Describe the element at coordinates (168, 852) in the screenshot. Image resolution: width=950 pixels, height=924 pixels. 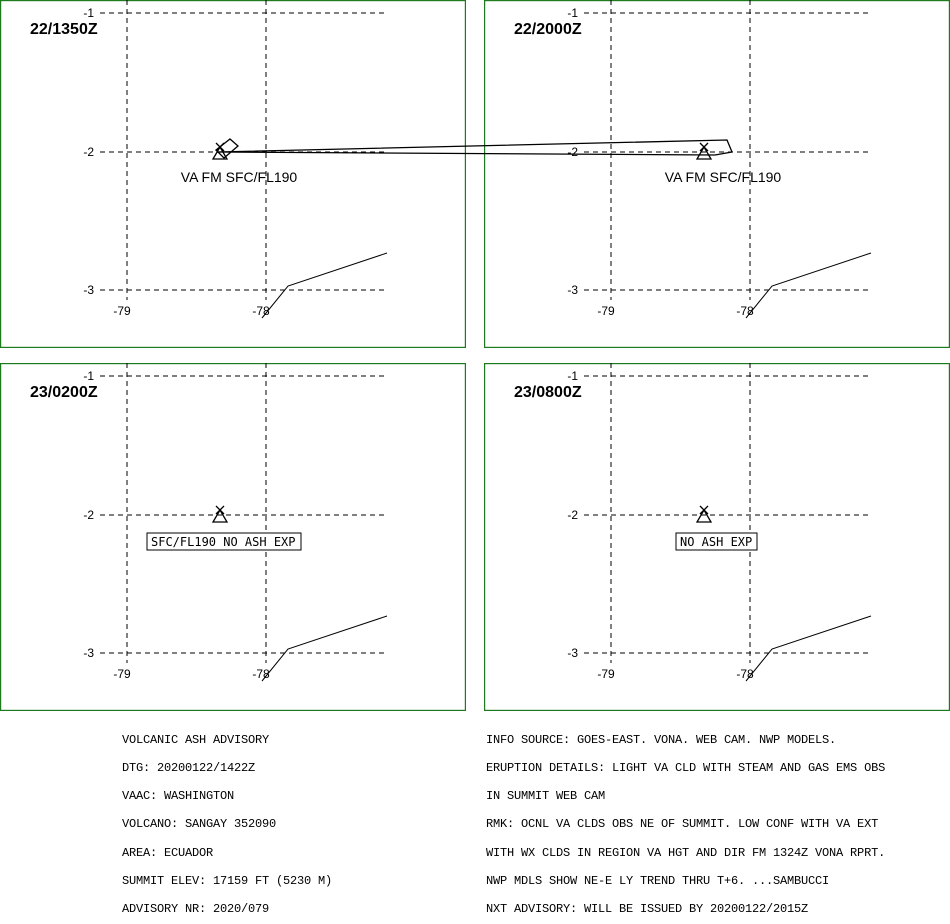
I see `advisory-line: AREA: ECUADOR` at that location.